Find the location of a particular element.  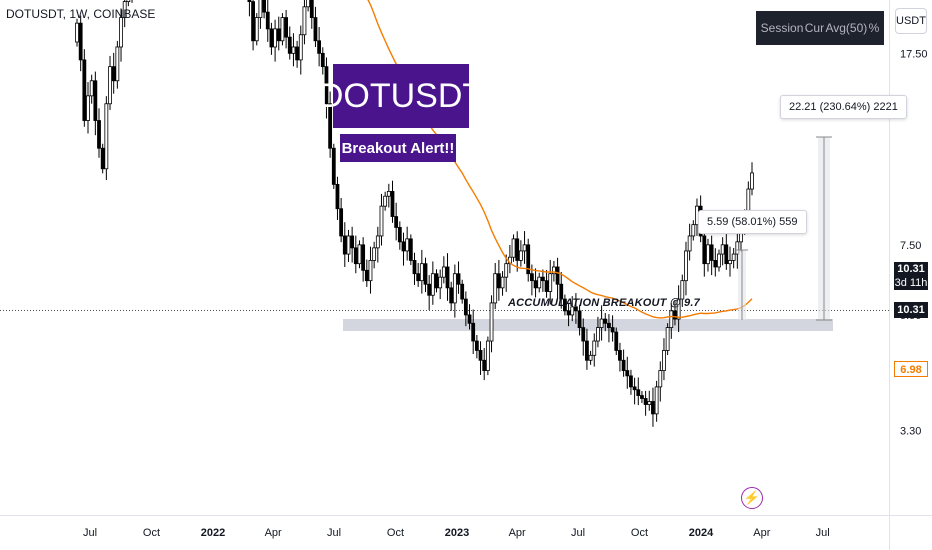

measure-lines-layer is located at coordinates (784, 228).